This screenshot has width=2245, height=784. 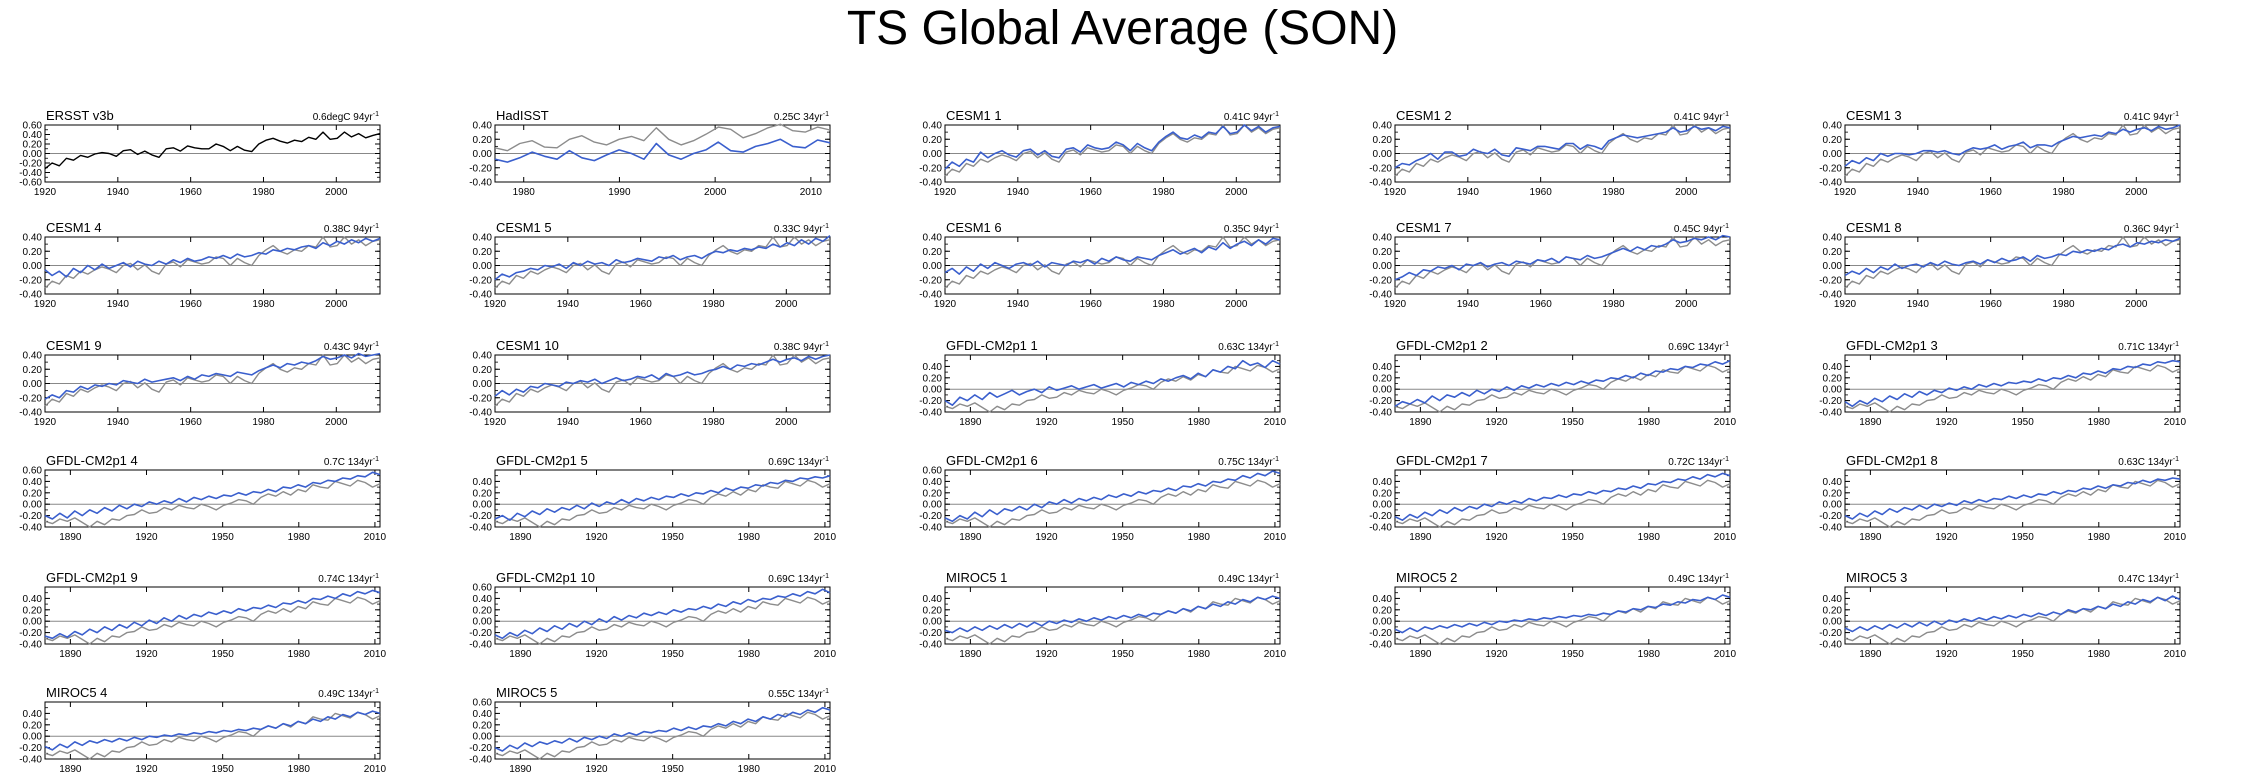 I want to click on trend-label: 0.74C 134yr-1, so click(x=348, y=579).